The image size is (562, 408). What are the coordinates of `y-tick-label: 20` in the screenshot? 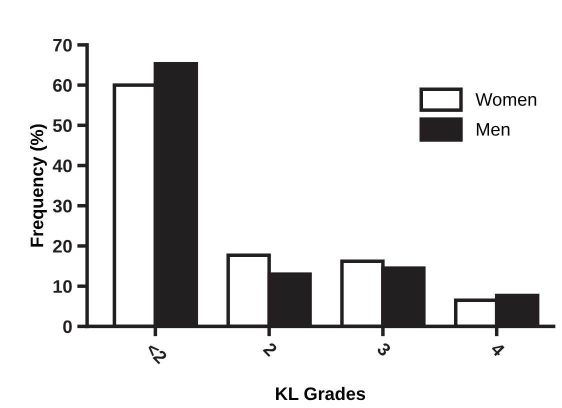 It's located at (62, 246).